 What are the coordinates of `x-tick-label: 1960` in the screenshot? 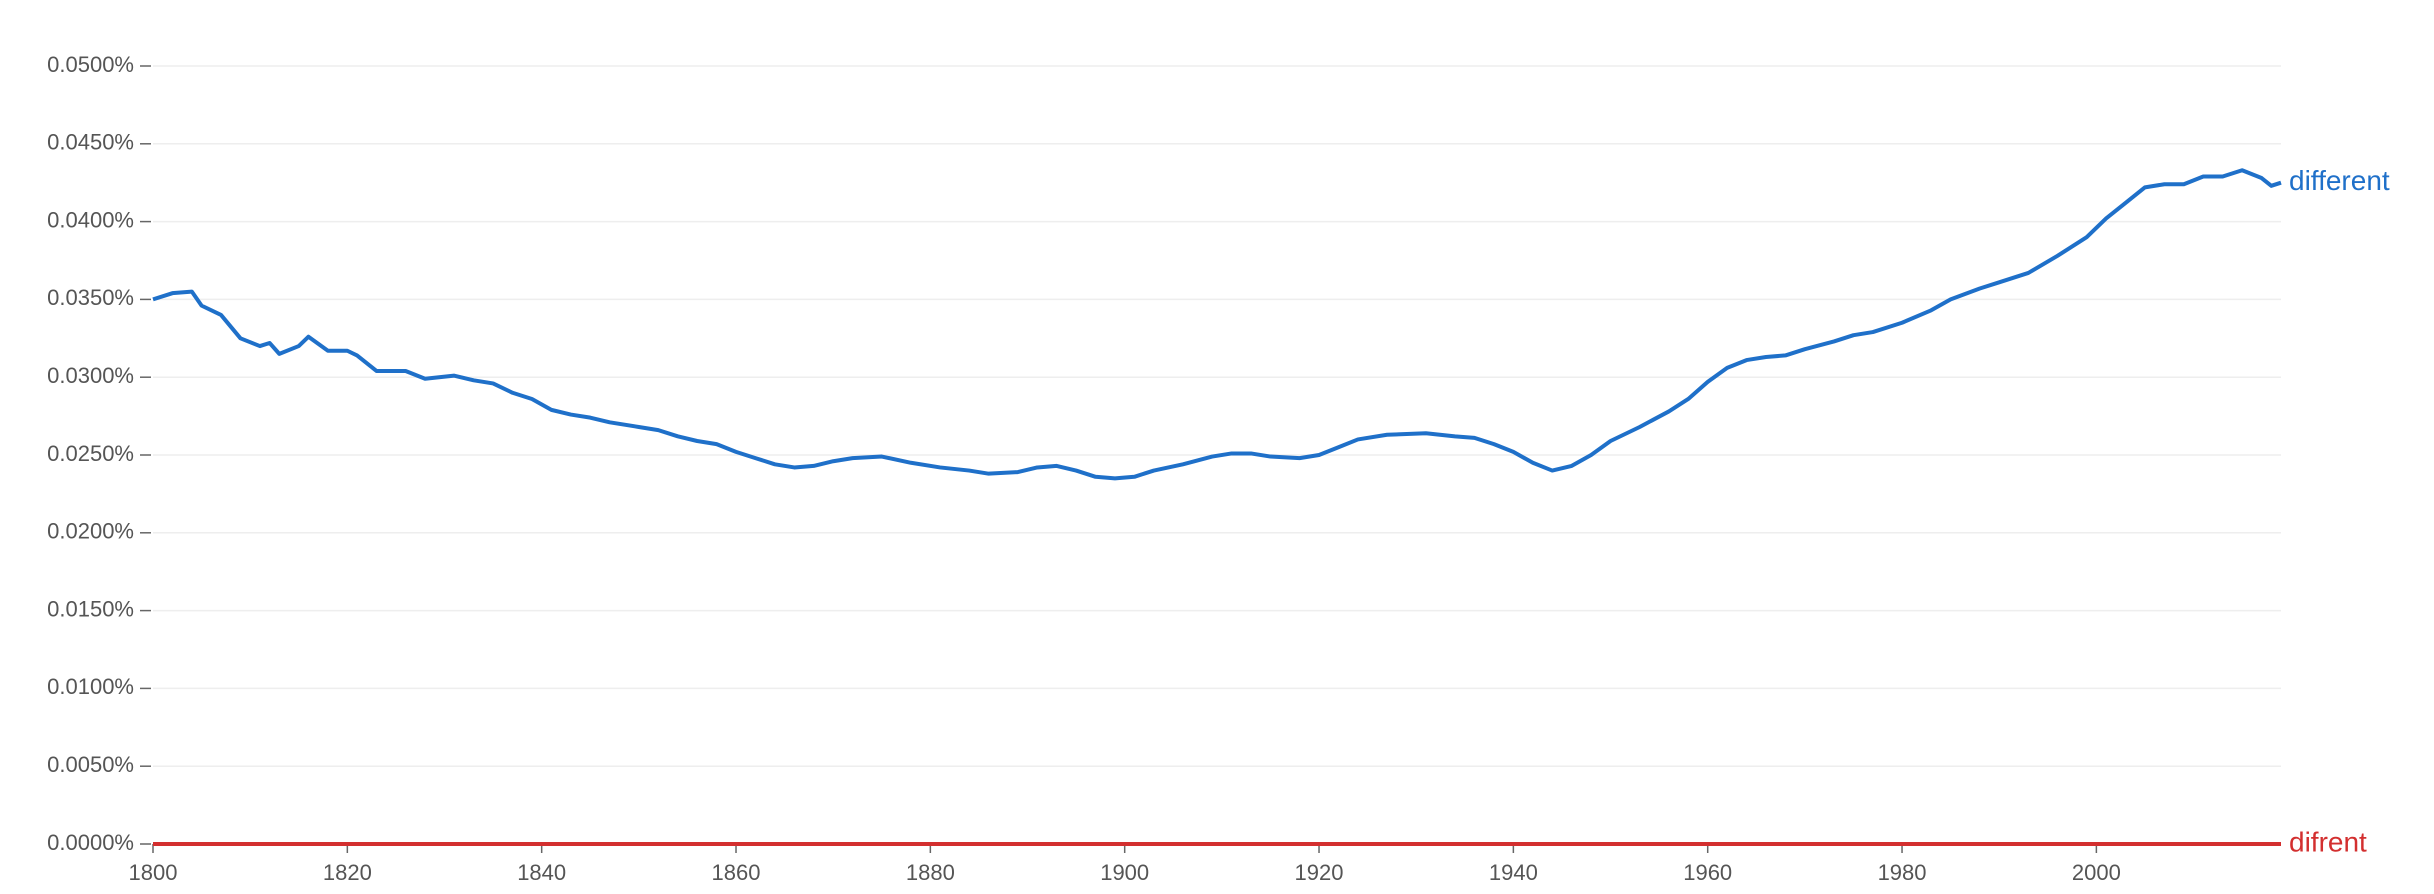 It's located at (1707, 872).